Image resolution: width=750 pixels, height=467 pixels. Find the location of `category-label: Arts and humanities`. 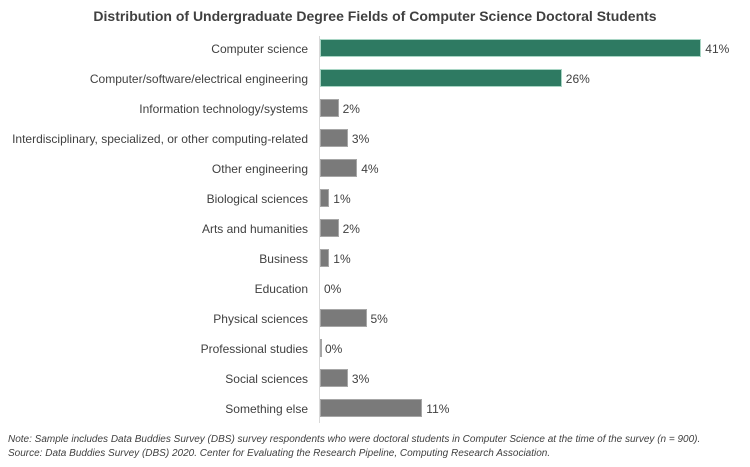

category-label: Arts and humanities is located at coordinates (254, 229).